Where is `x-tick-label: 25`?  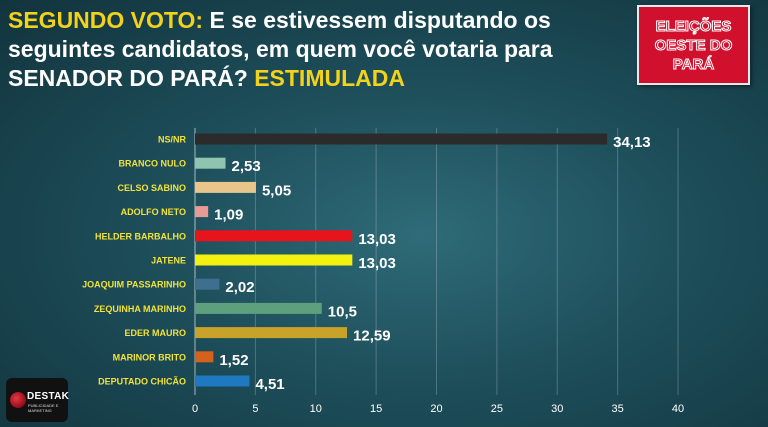
x-tick-label: 25 is located at coordinates (497, 409).